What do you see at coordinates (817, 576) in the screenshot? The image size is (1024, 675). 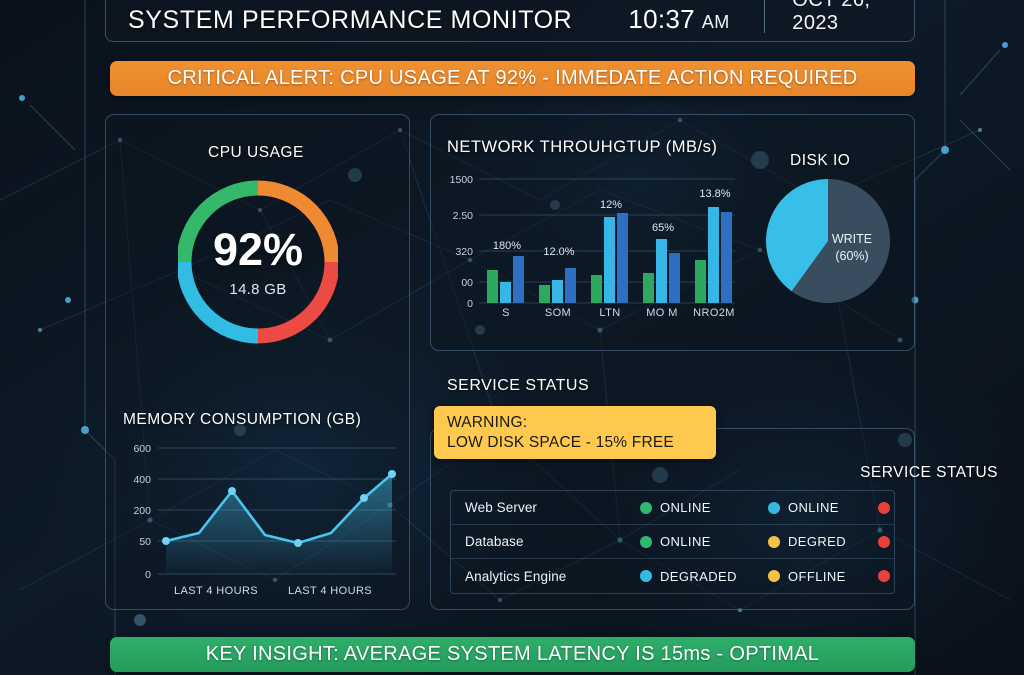 I see `status-label: OFFLINE` at bounding box center [817, 576].